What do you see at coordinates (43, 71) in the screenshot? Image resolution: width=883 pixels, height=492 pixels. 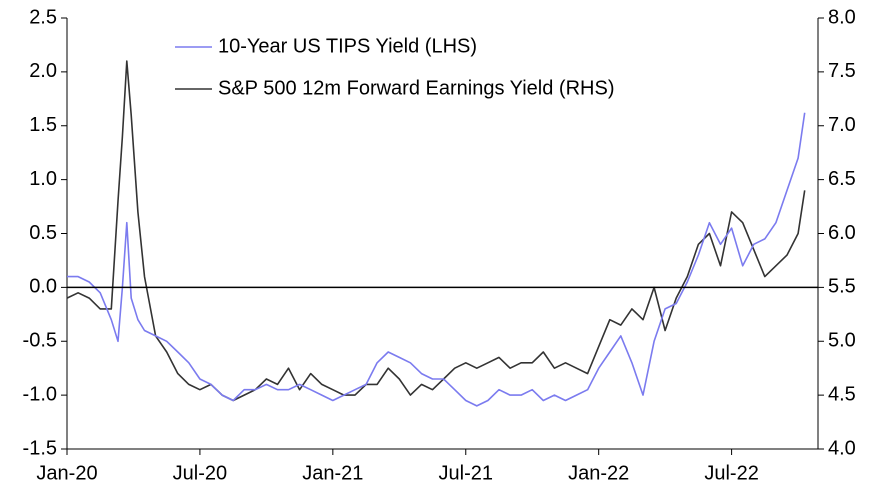 I see `y-tick-label: 2.0` at bounding box center [43, 71].